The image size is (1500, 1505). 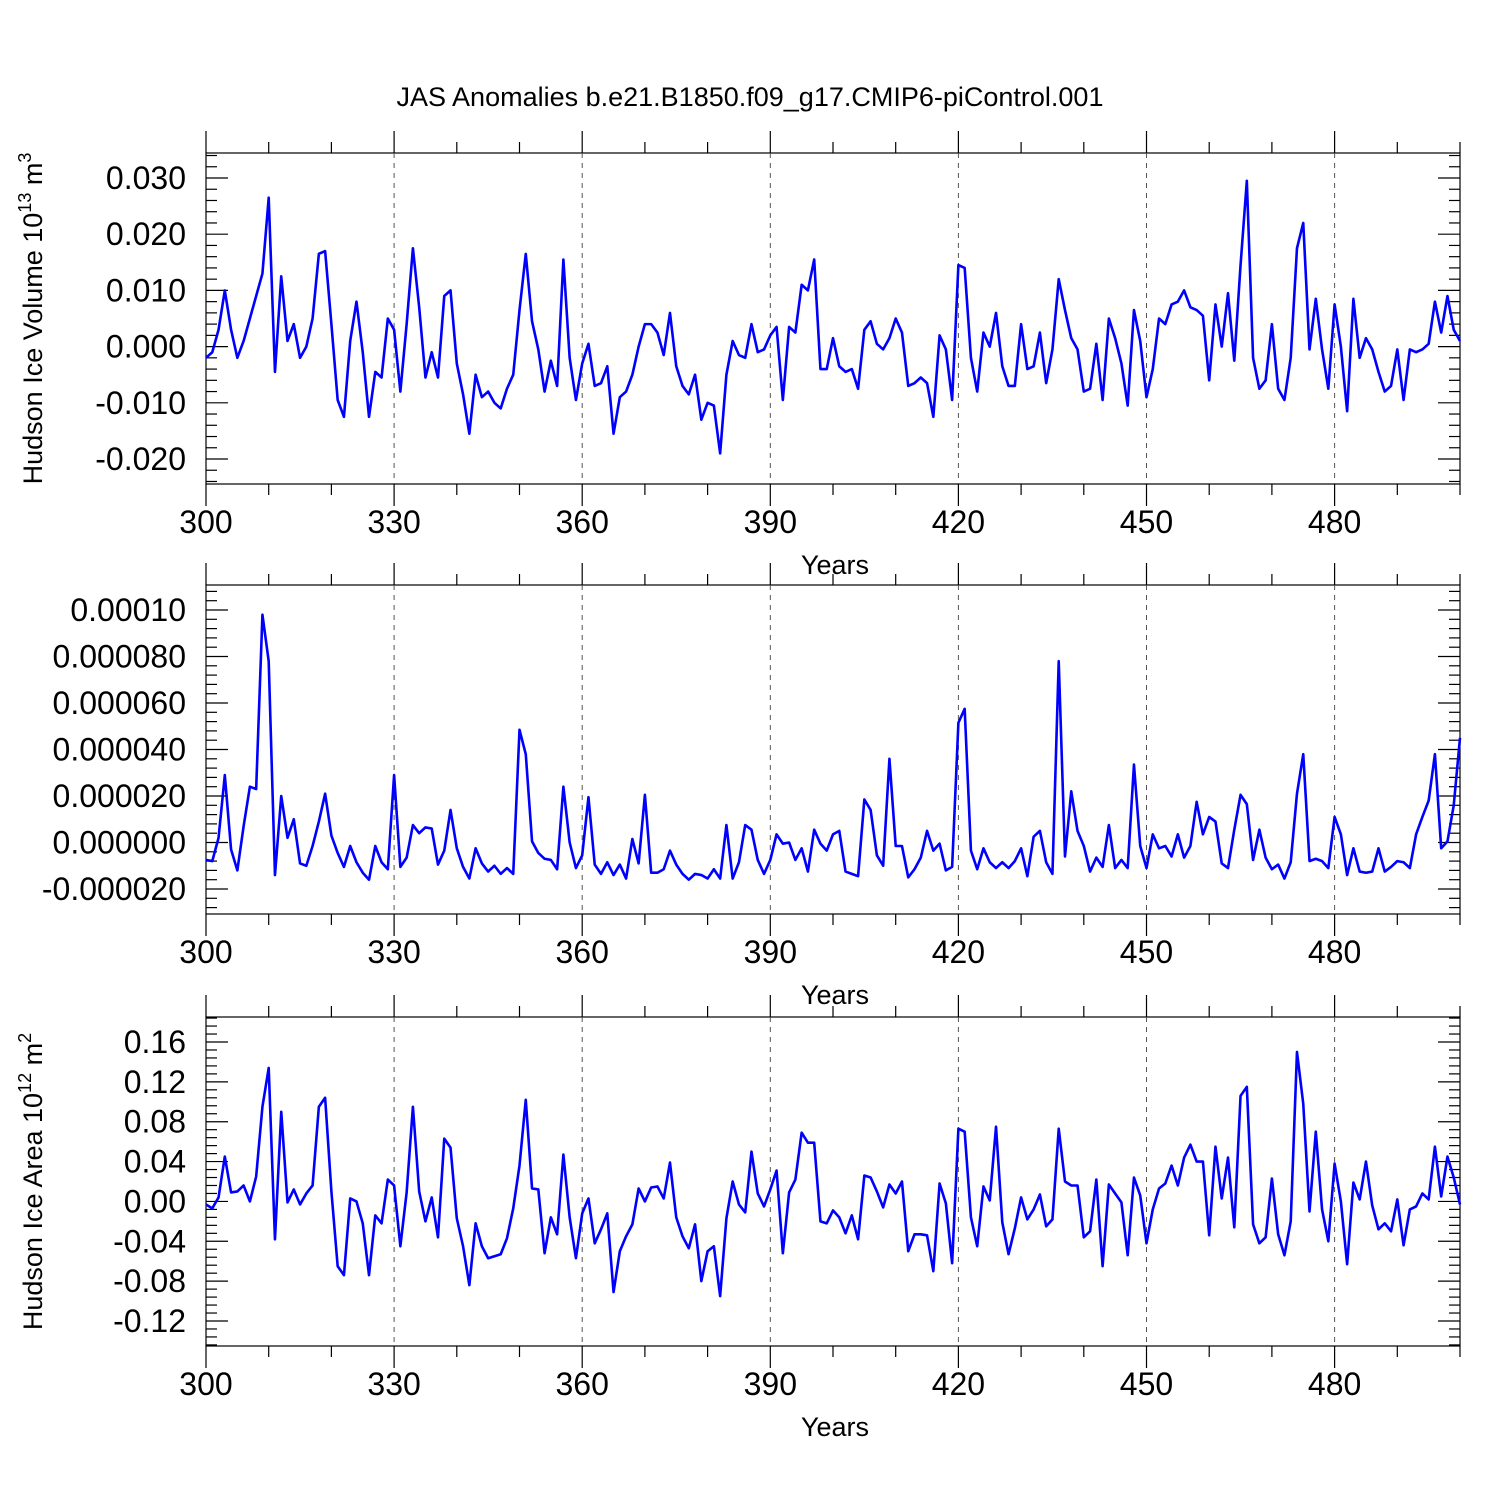 I want to click on y-tick-label: 0.16, so click(x=155, y=1042).